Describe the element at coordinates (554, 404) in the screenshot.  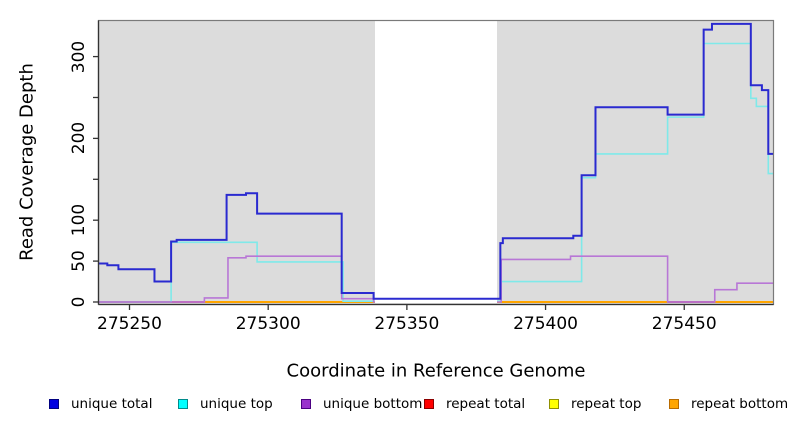
I see `legend-swatch-repeat-top` at that location.